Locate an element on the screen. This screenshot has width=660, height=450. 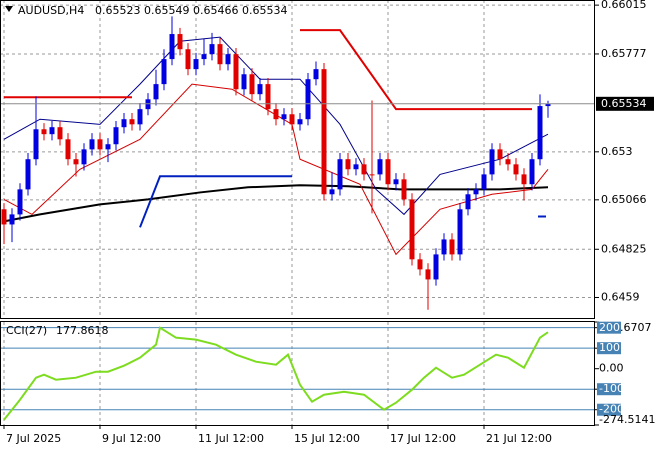
ohlc-close: 0.65534 is located at coordinates (265, 10).